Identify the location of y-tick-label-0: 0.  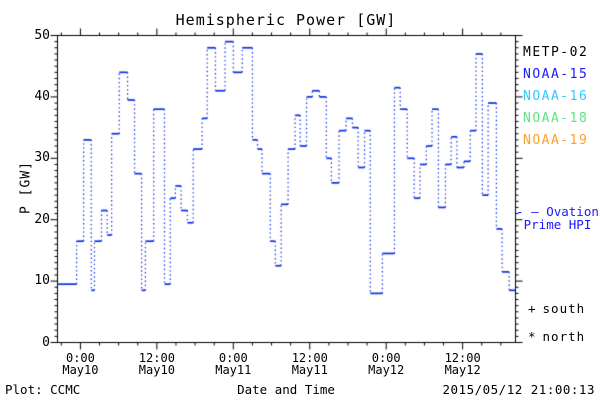
(46, 342).